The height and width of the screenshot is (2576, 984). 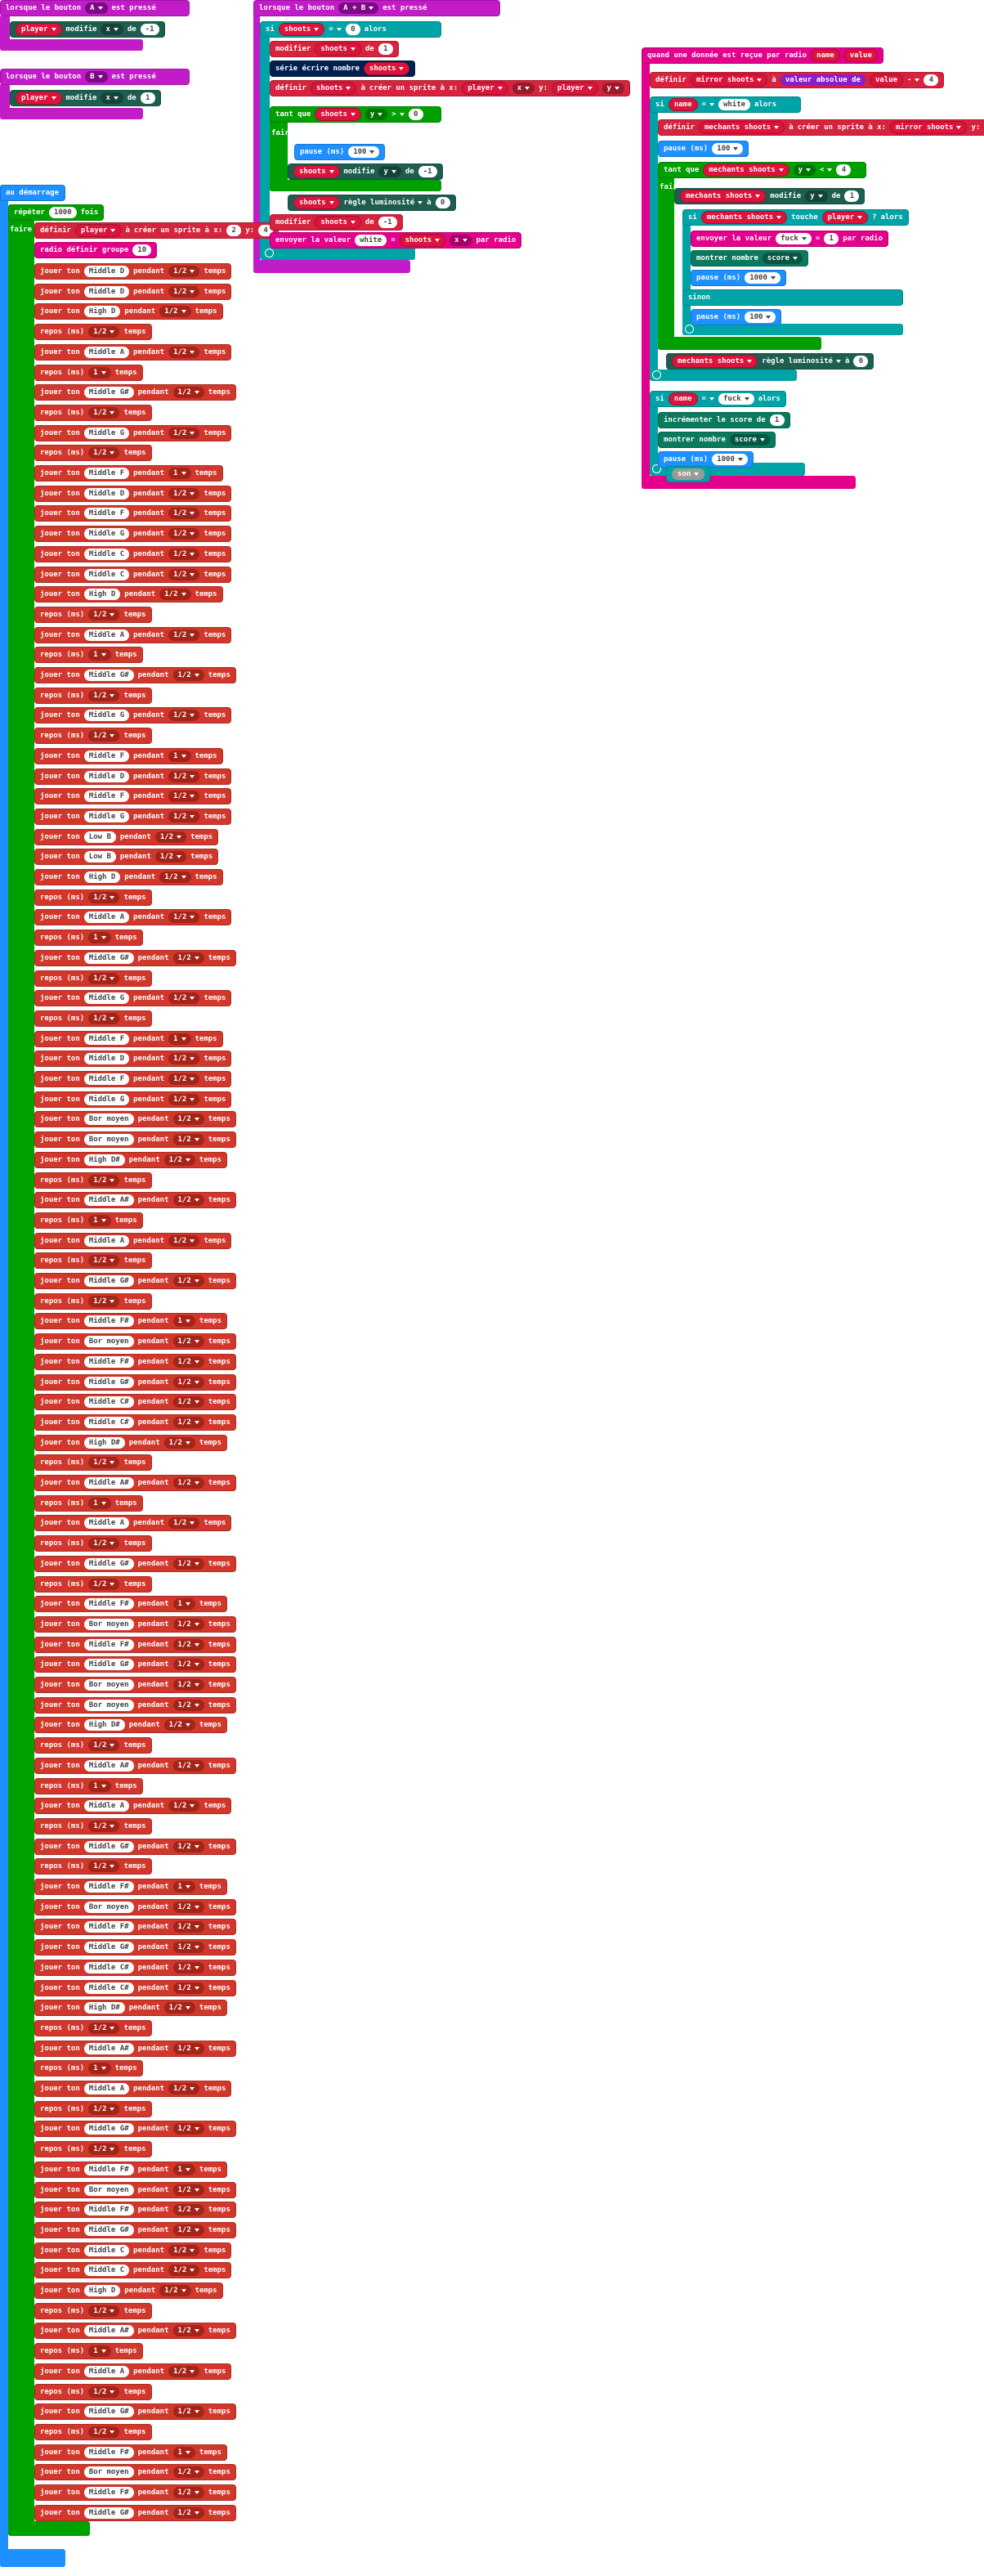 I want to click on dropdown-pill: x, so click(x=524, y=88).